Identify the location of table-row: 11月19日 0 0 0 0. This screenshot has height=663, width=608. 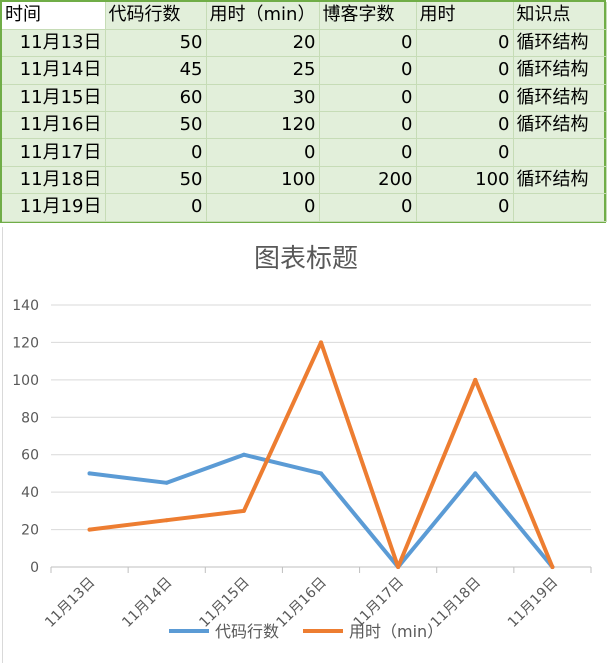
(304, 207).